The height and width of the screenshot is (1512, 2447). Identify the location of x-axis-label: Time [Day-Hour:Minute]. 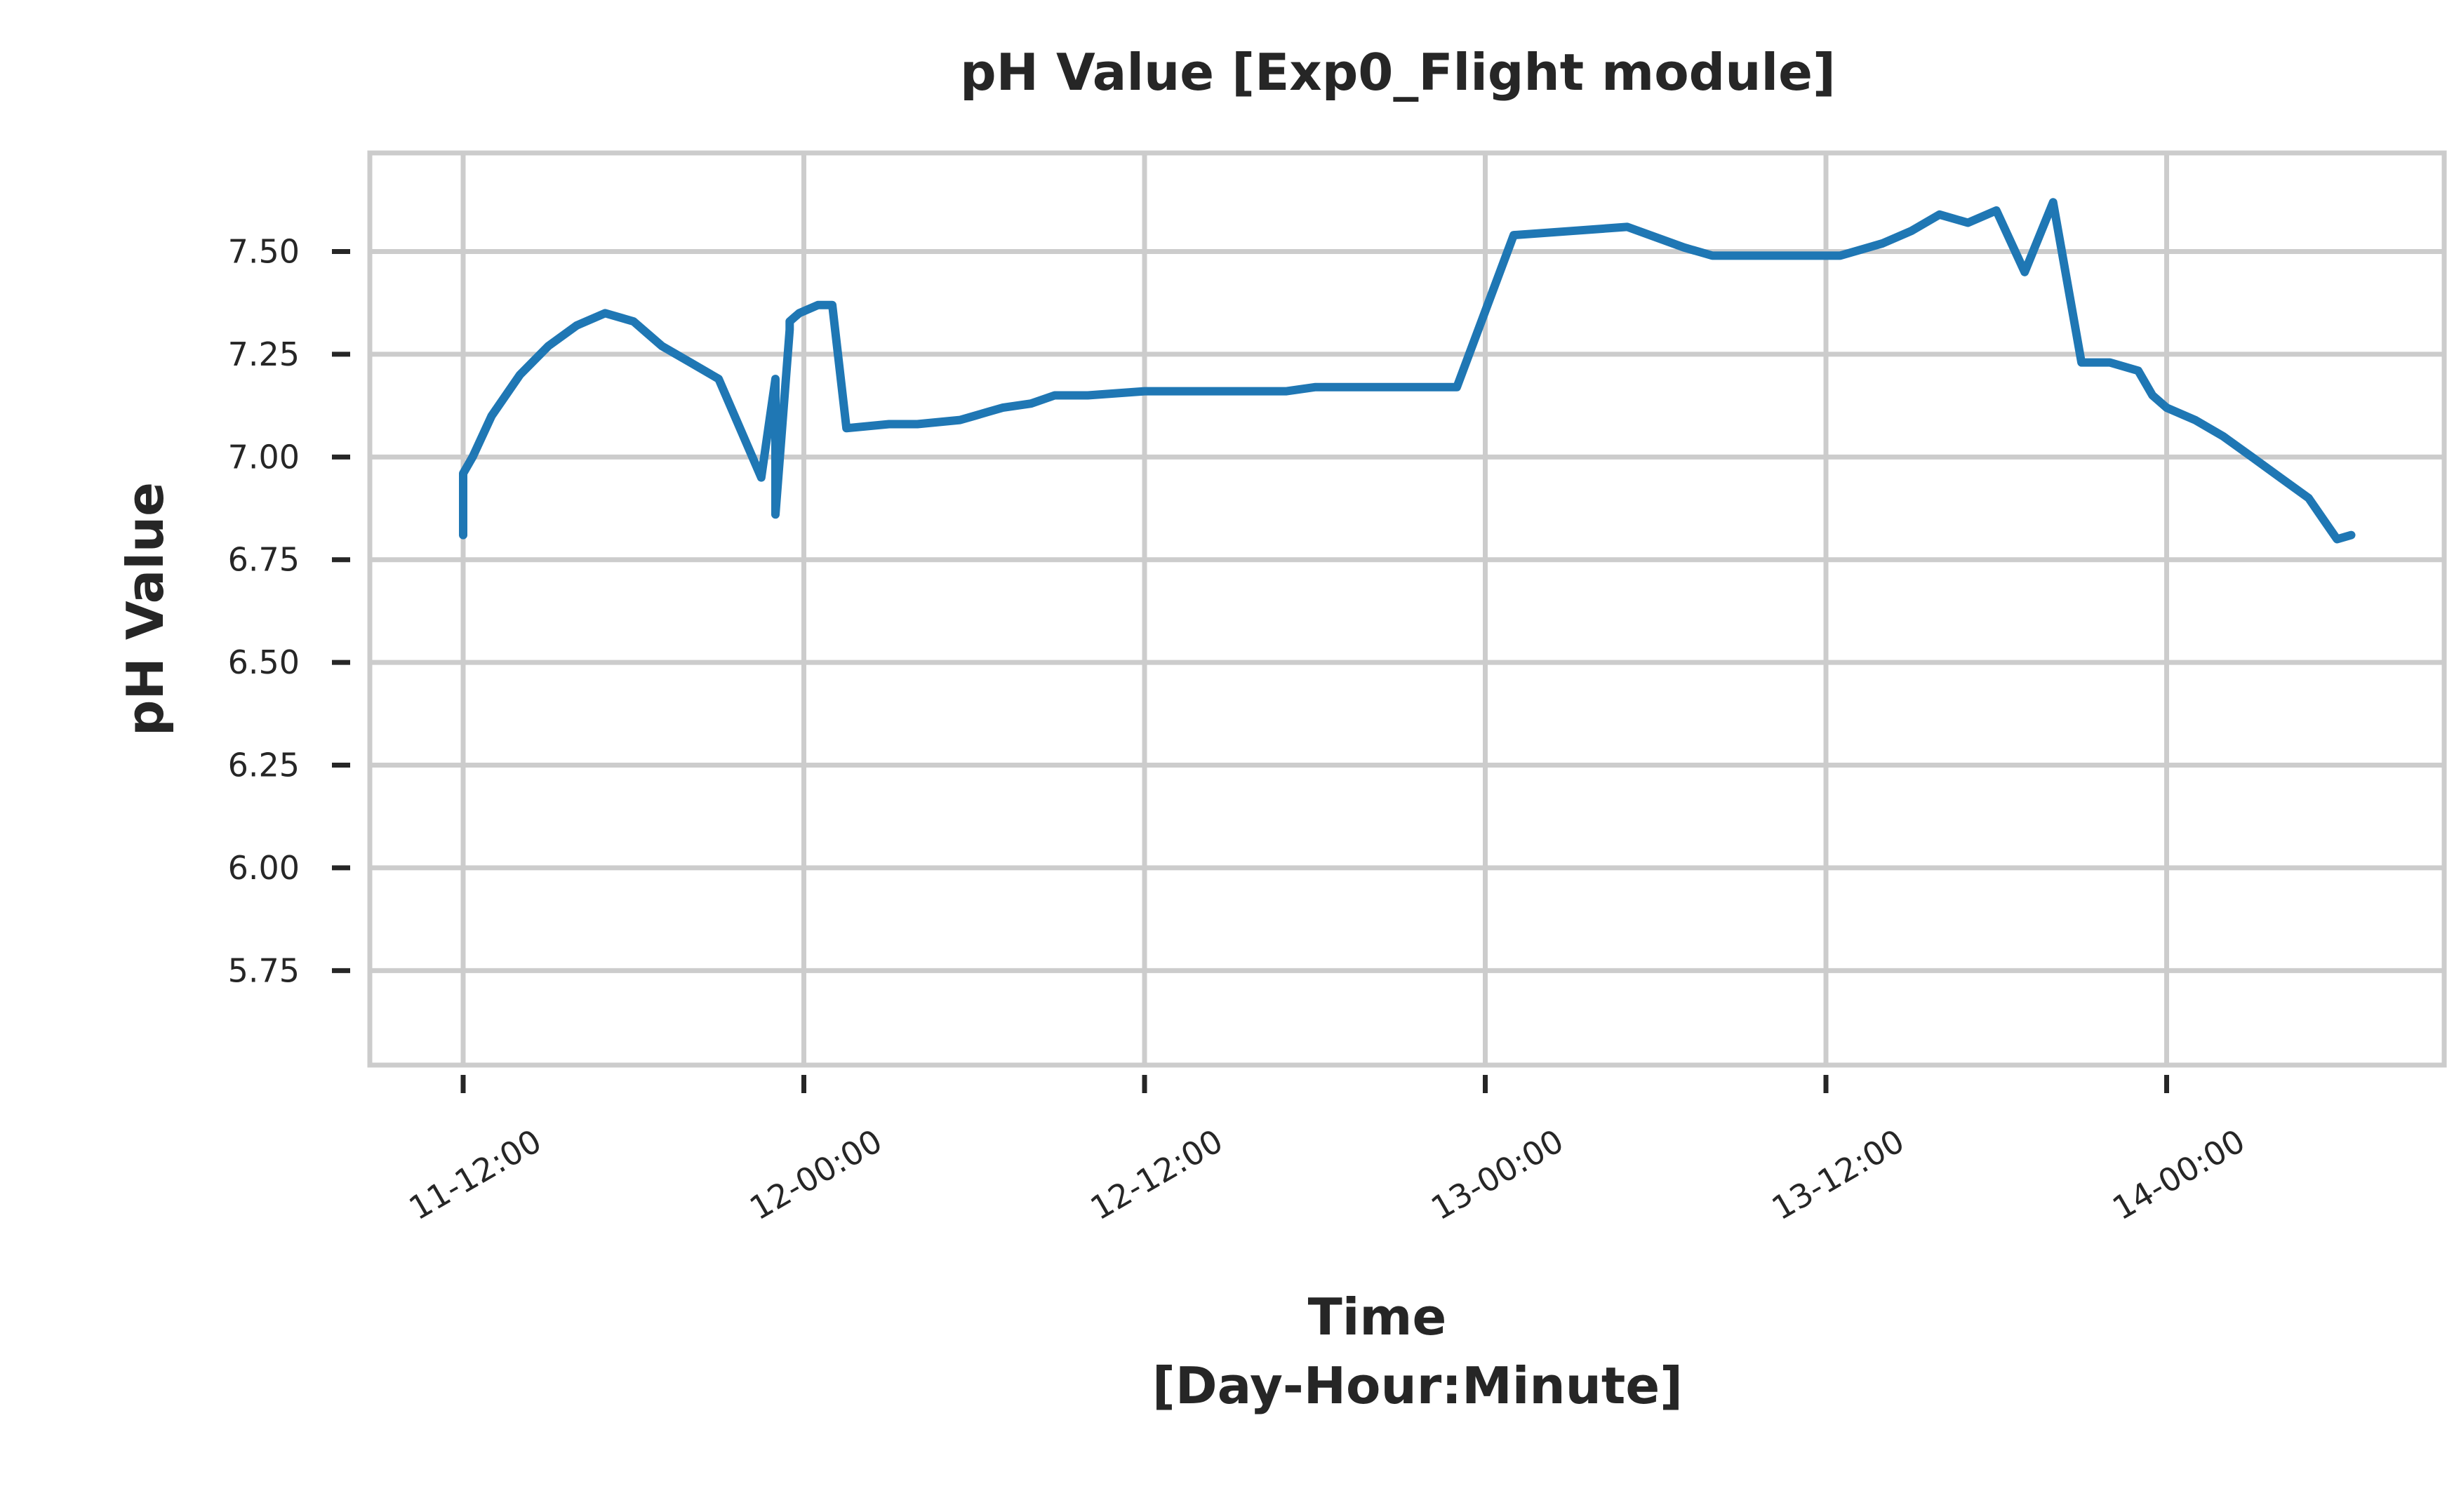
(1417, 1351).